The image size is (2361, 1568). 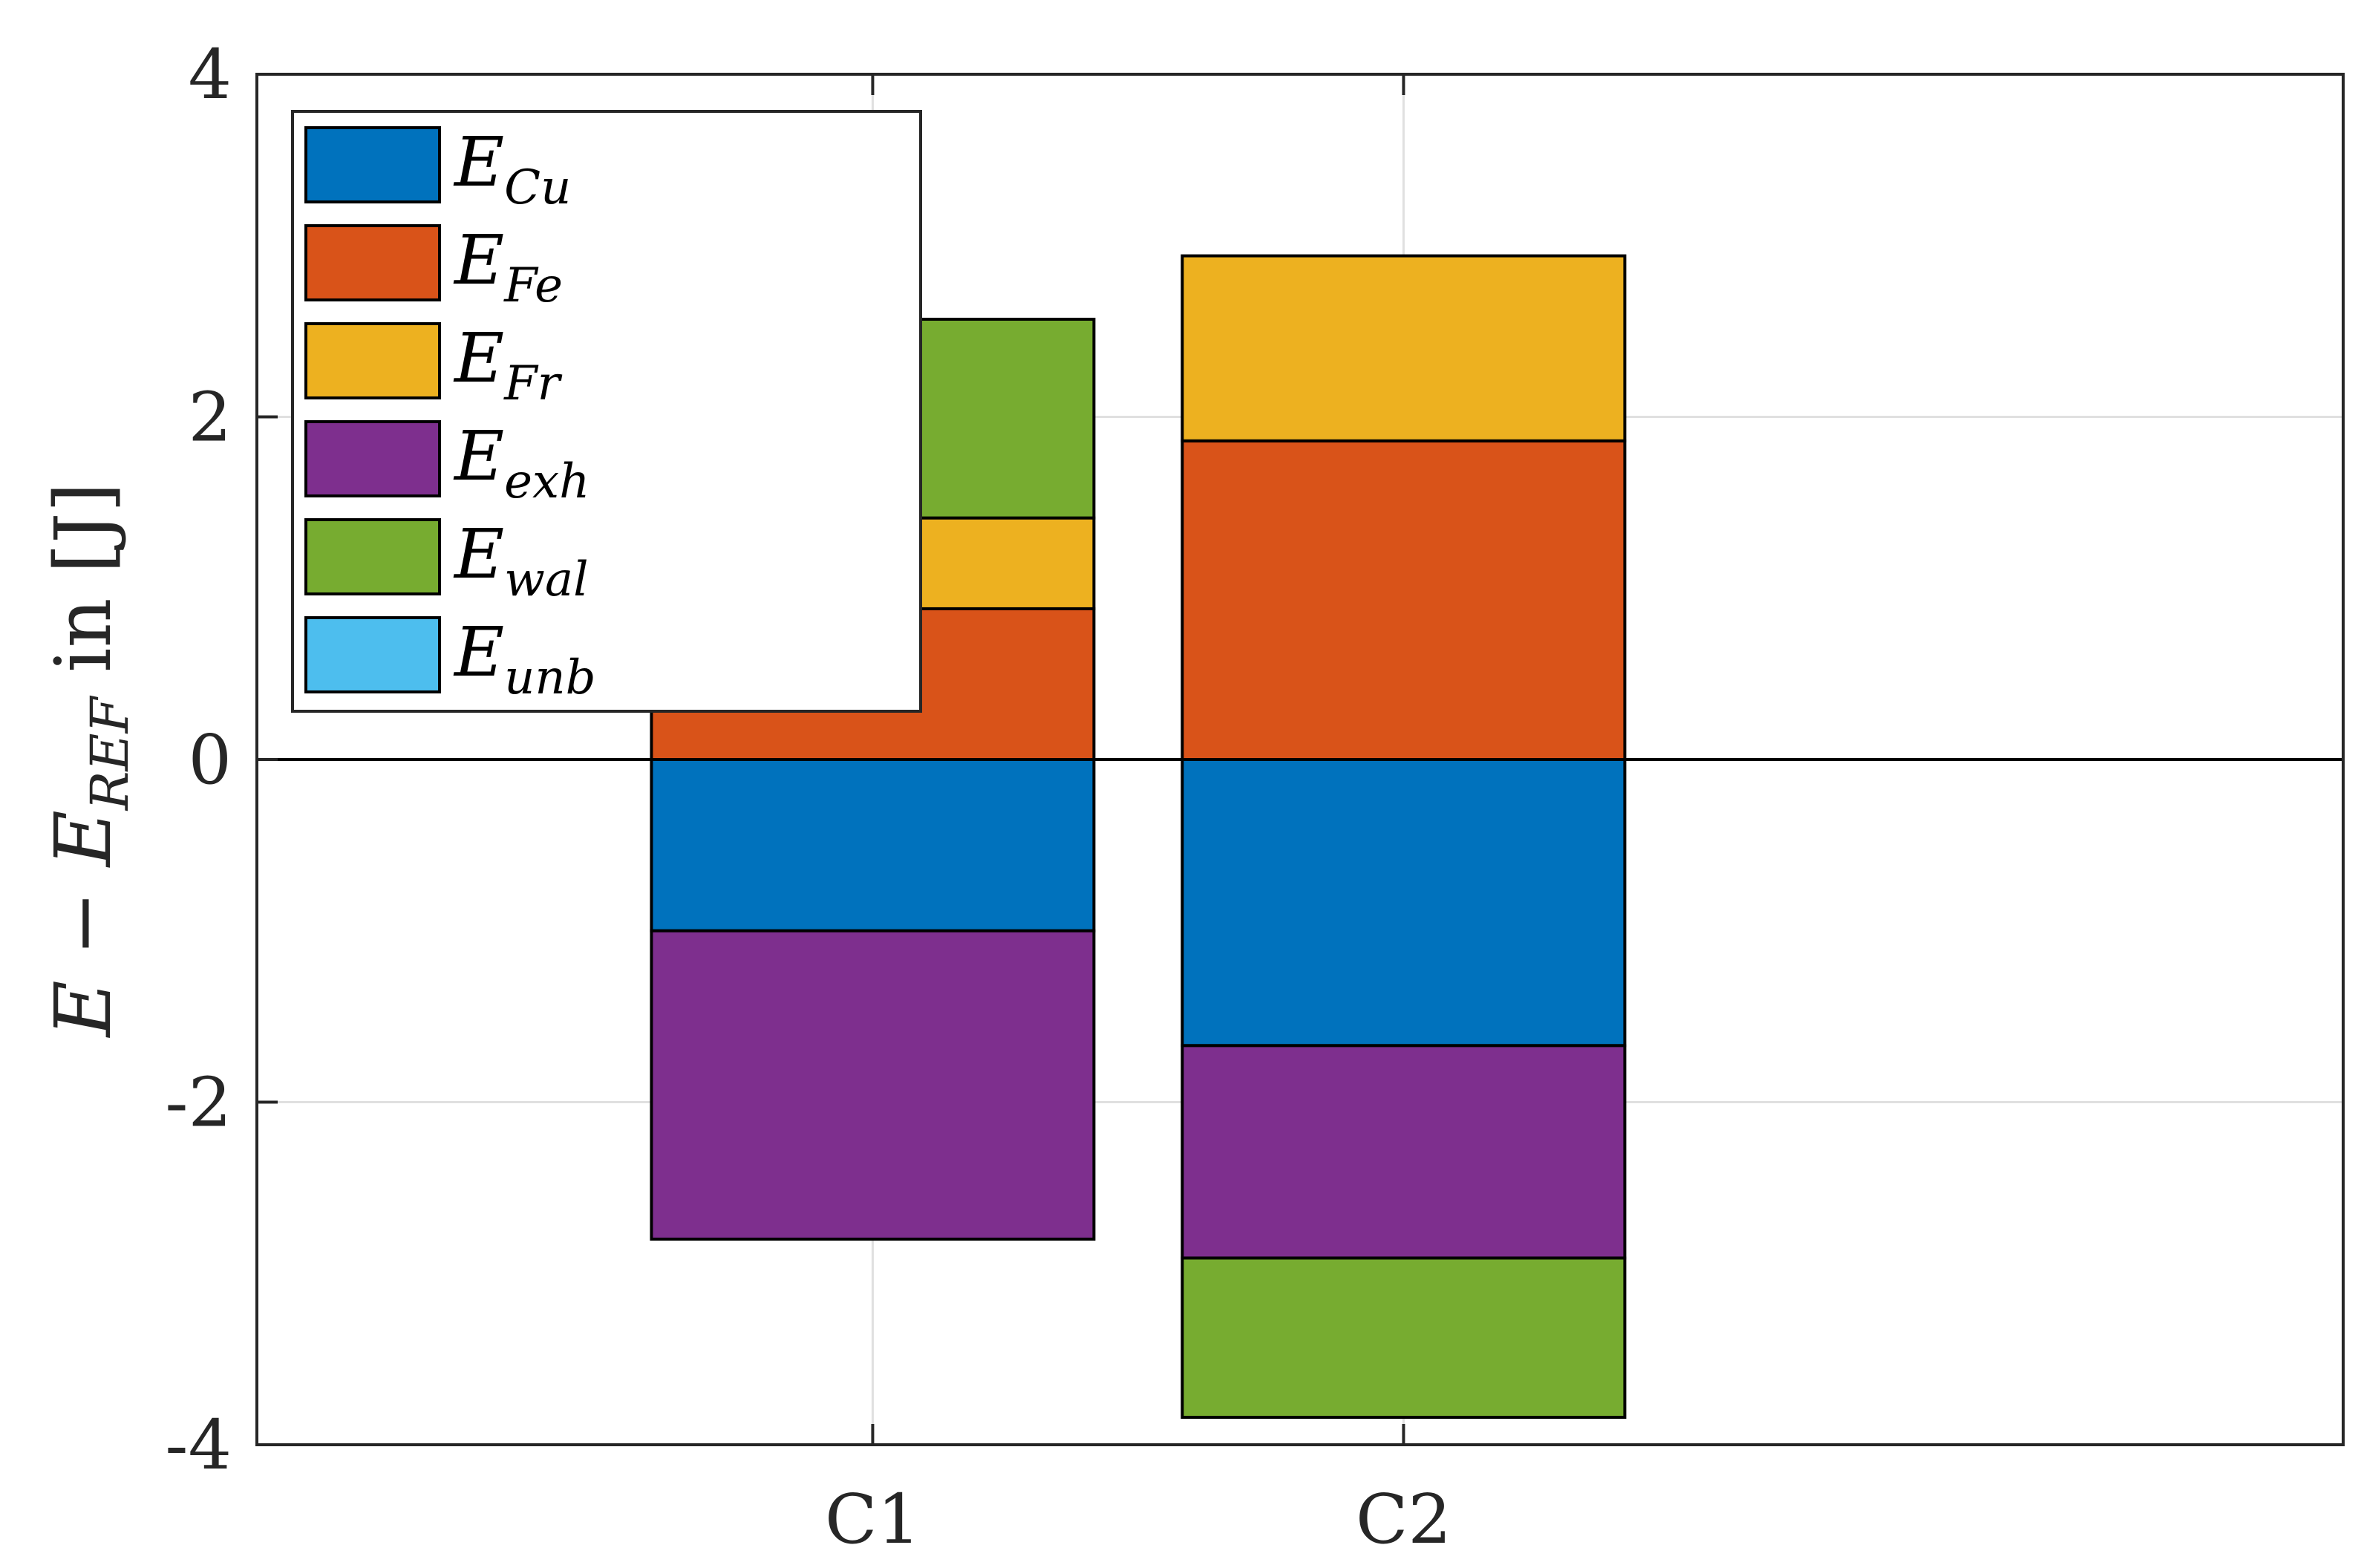 What do you see at coordinates (508, 266) in the screenshot?
I see `legend-label-Fe: EFe` at bounding box center [508, 266].